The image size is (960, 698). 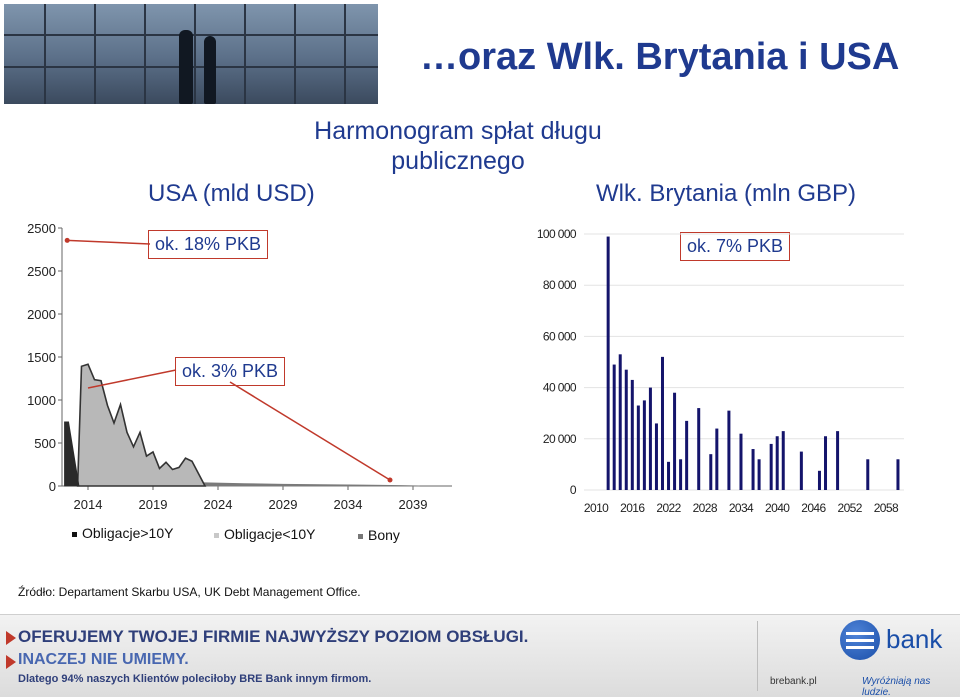 What do you see at coordinates (231, 193) in the screenshot?
I see `usa-panel-title: USA (mld USD)` at bounding box center [231, 193].